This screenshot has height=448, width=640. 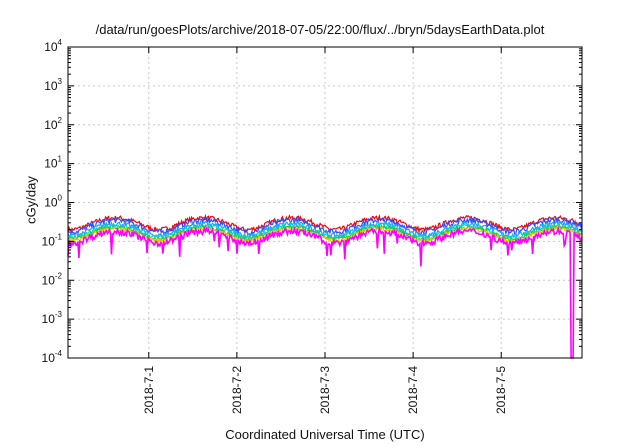 I want to click on y-tick-label: 10⁻², so click(x=52, y=279).